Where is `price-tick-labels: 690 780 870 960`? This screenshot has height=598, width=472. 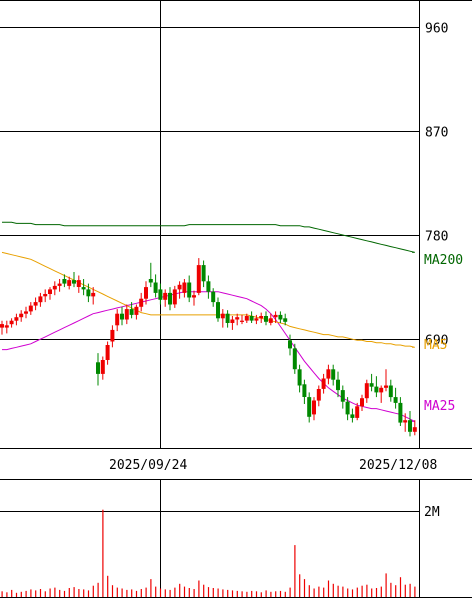 price-tick-labels: 690 780 870 960 is located at coordinates (436, 185).